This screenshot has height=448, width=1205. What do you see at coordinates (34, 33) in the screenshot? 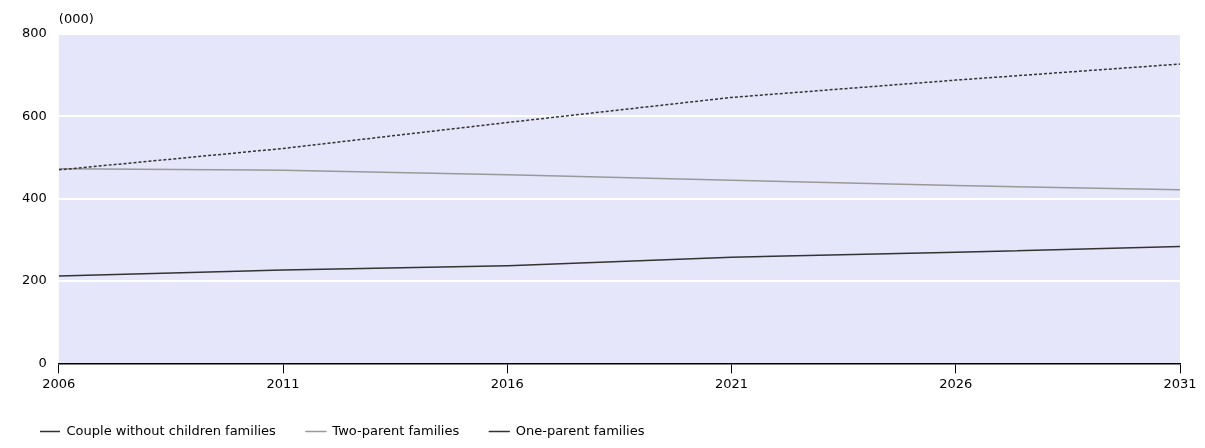
I see `y-tick-label: 800` at bounding box center [34, 33].